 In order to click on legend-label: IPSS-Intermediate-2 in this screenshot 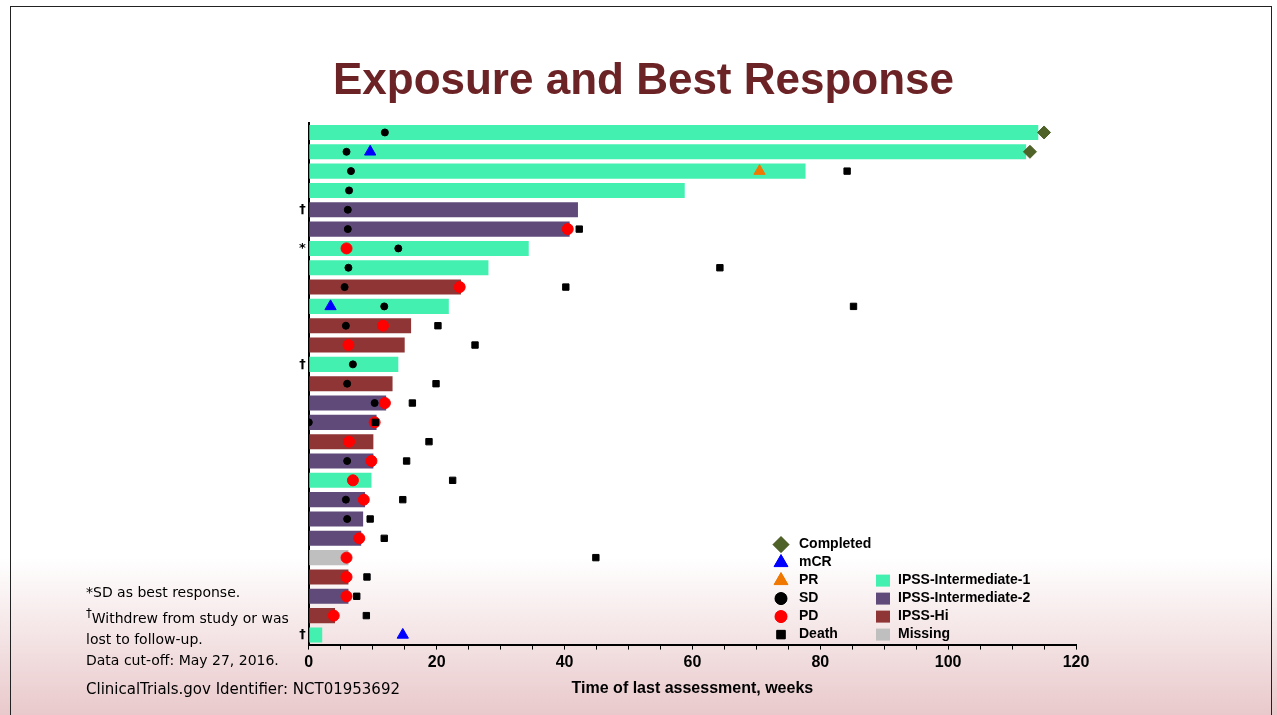, I will do `click(964, 597)`.